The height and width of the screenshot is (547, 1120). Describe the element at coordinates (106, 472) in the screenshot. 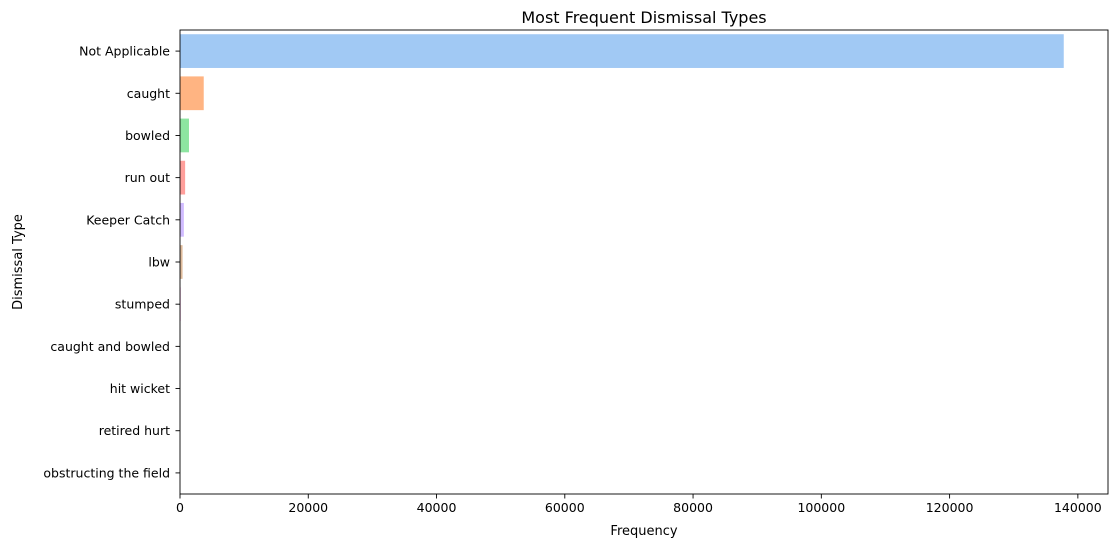

I see `y-tick-label: obstructing the field` at that location.